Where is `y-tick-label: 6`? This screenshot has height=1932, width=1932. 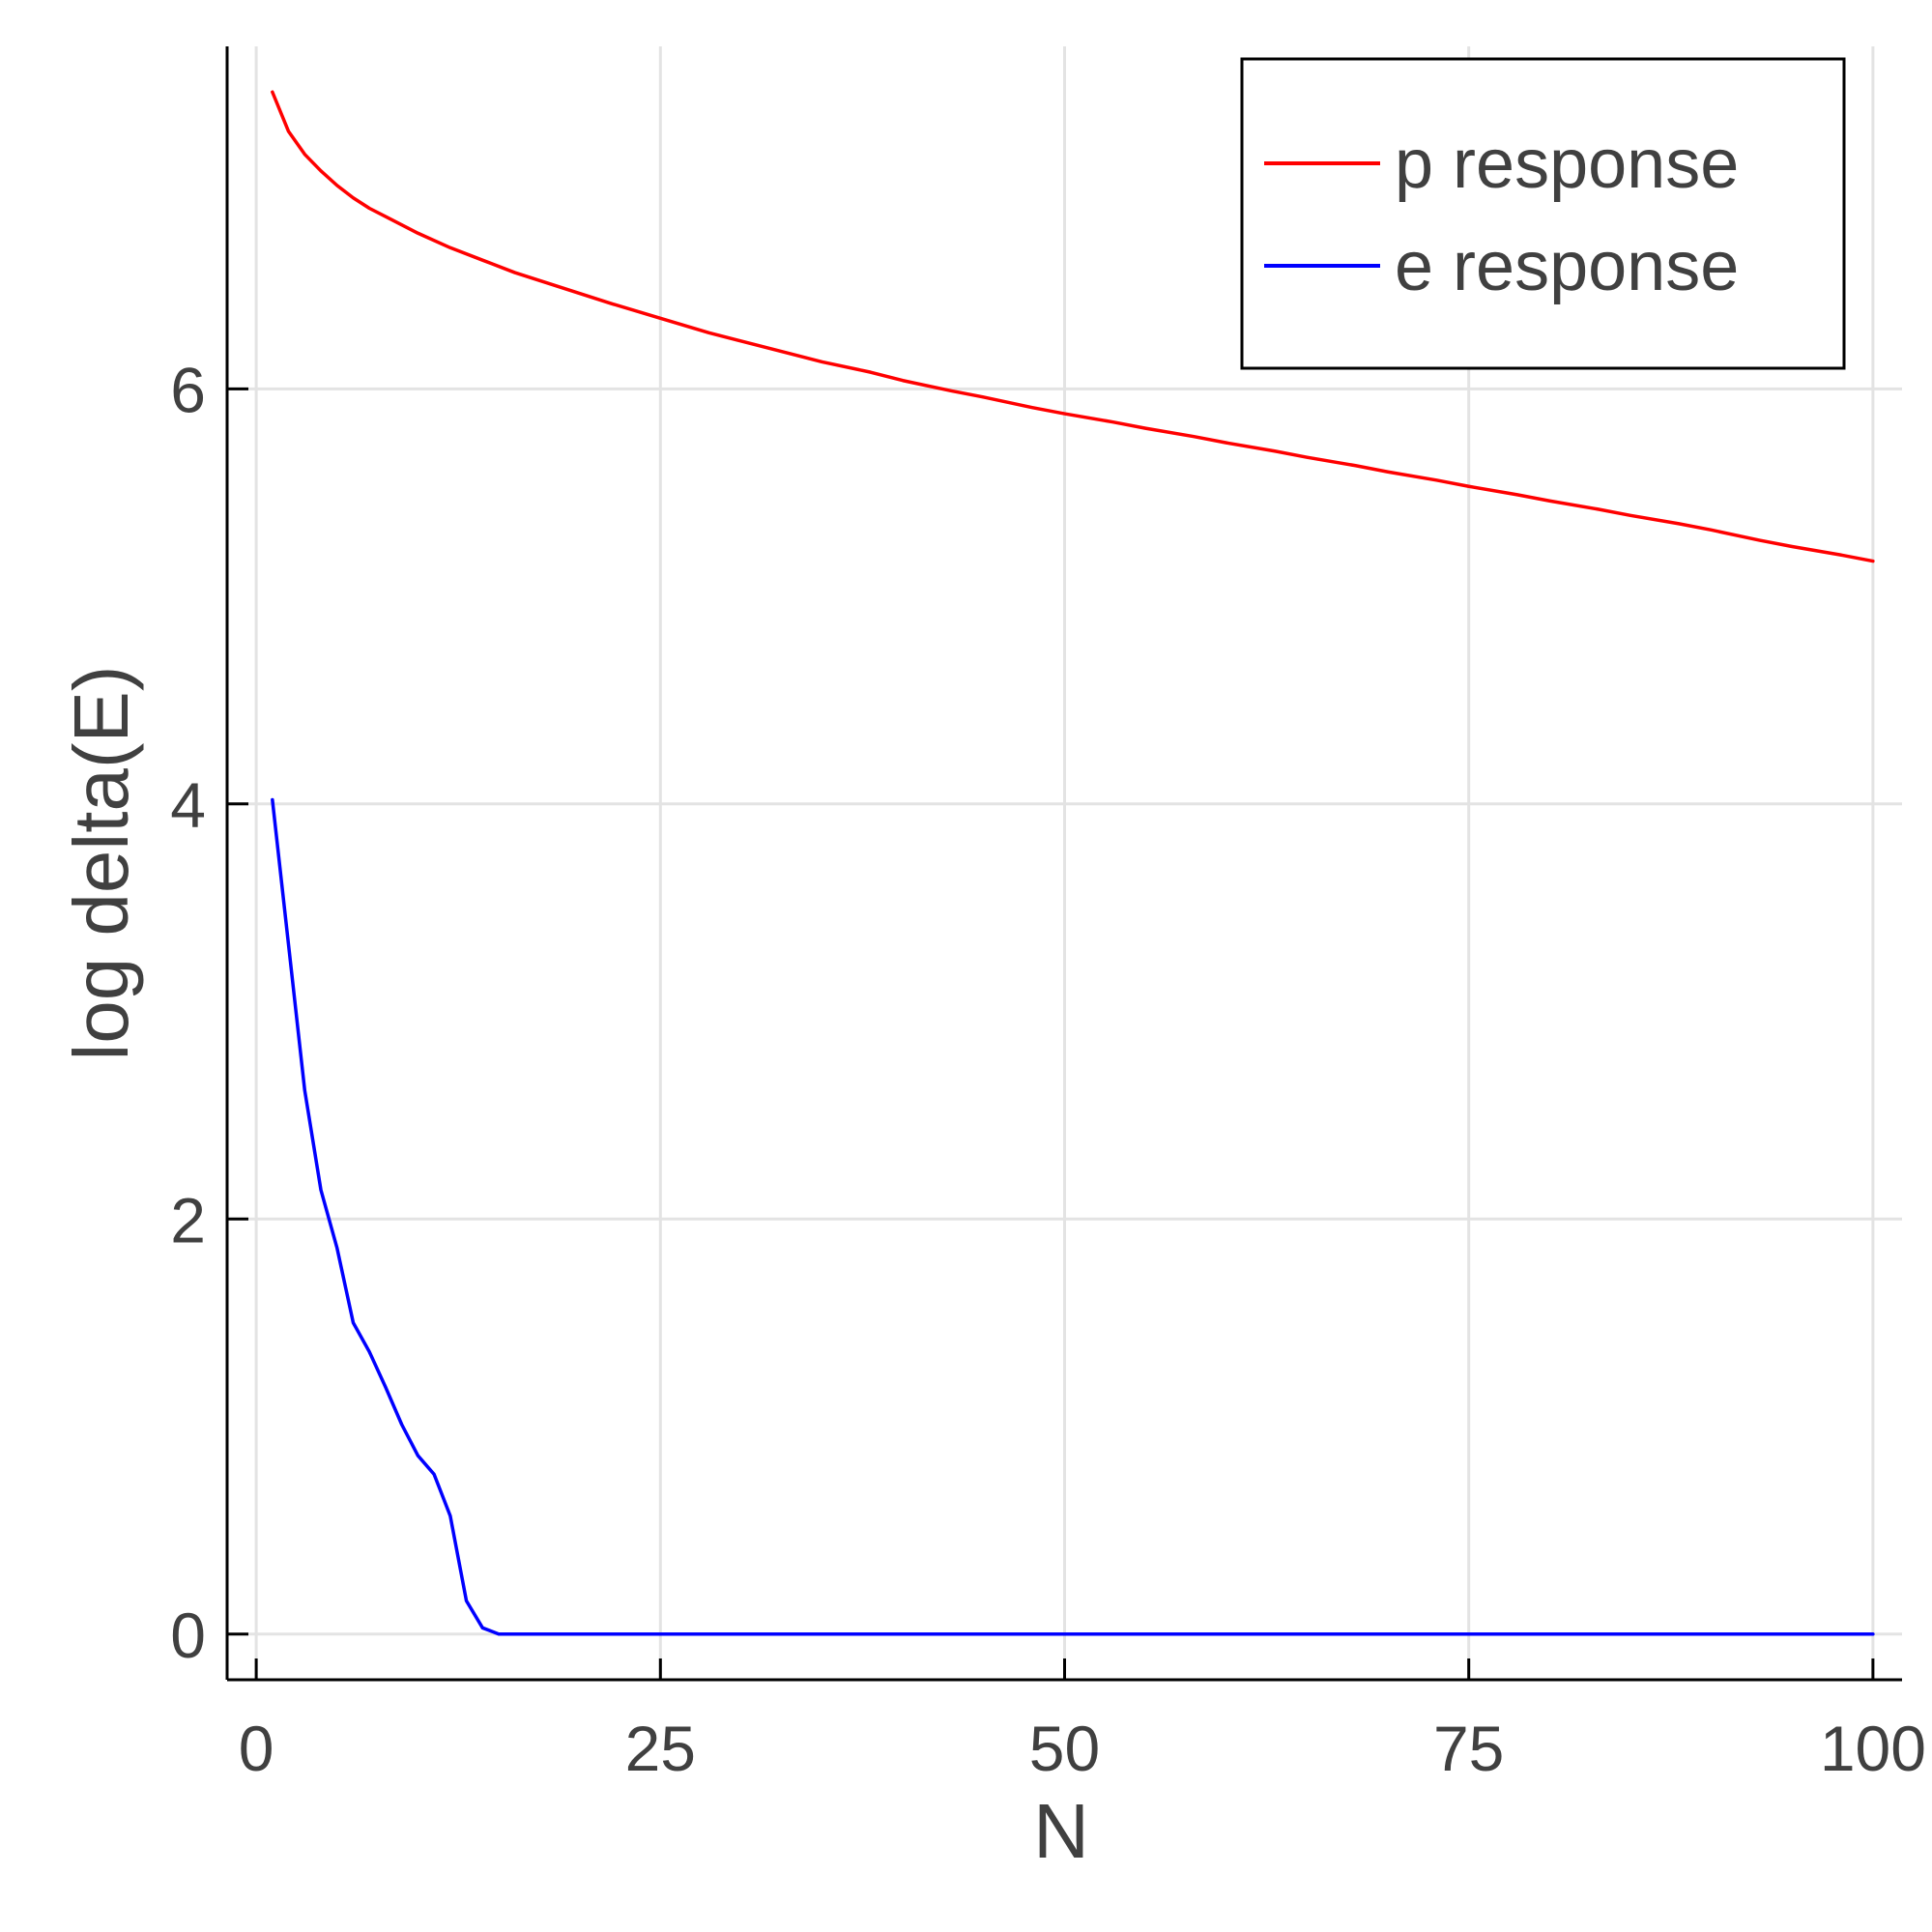 y-tick-label: 6 is located at coordinates (188, 389).